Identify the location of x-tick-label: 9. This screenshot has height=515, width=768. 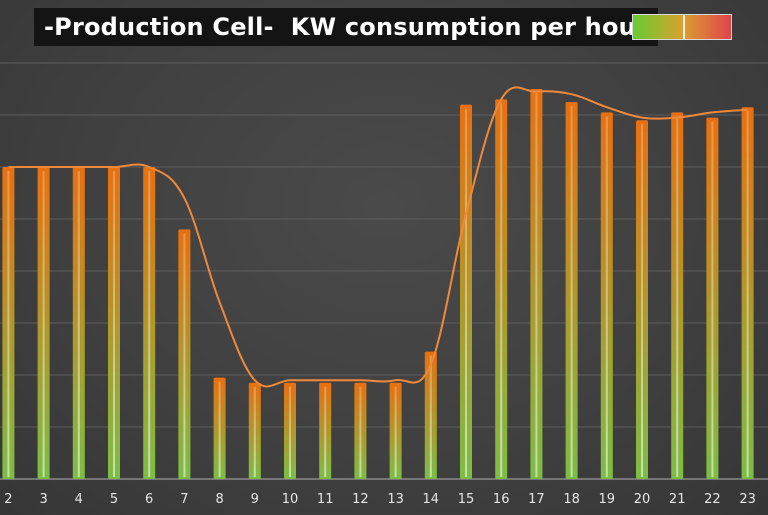
(255, 499).